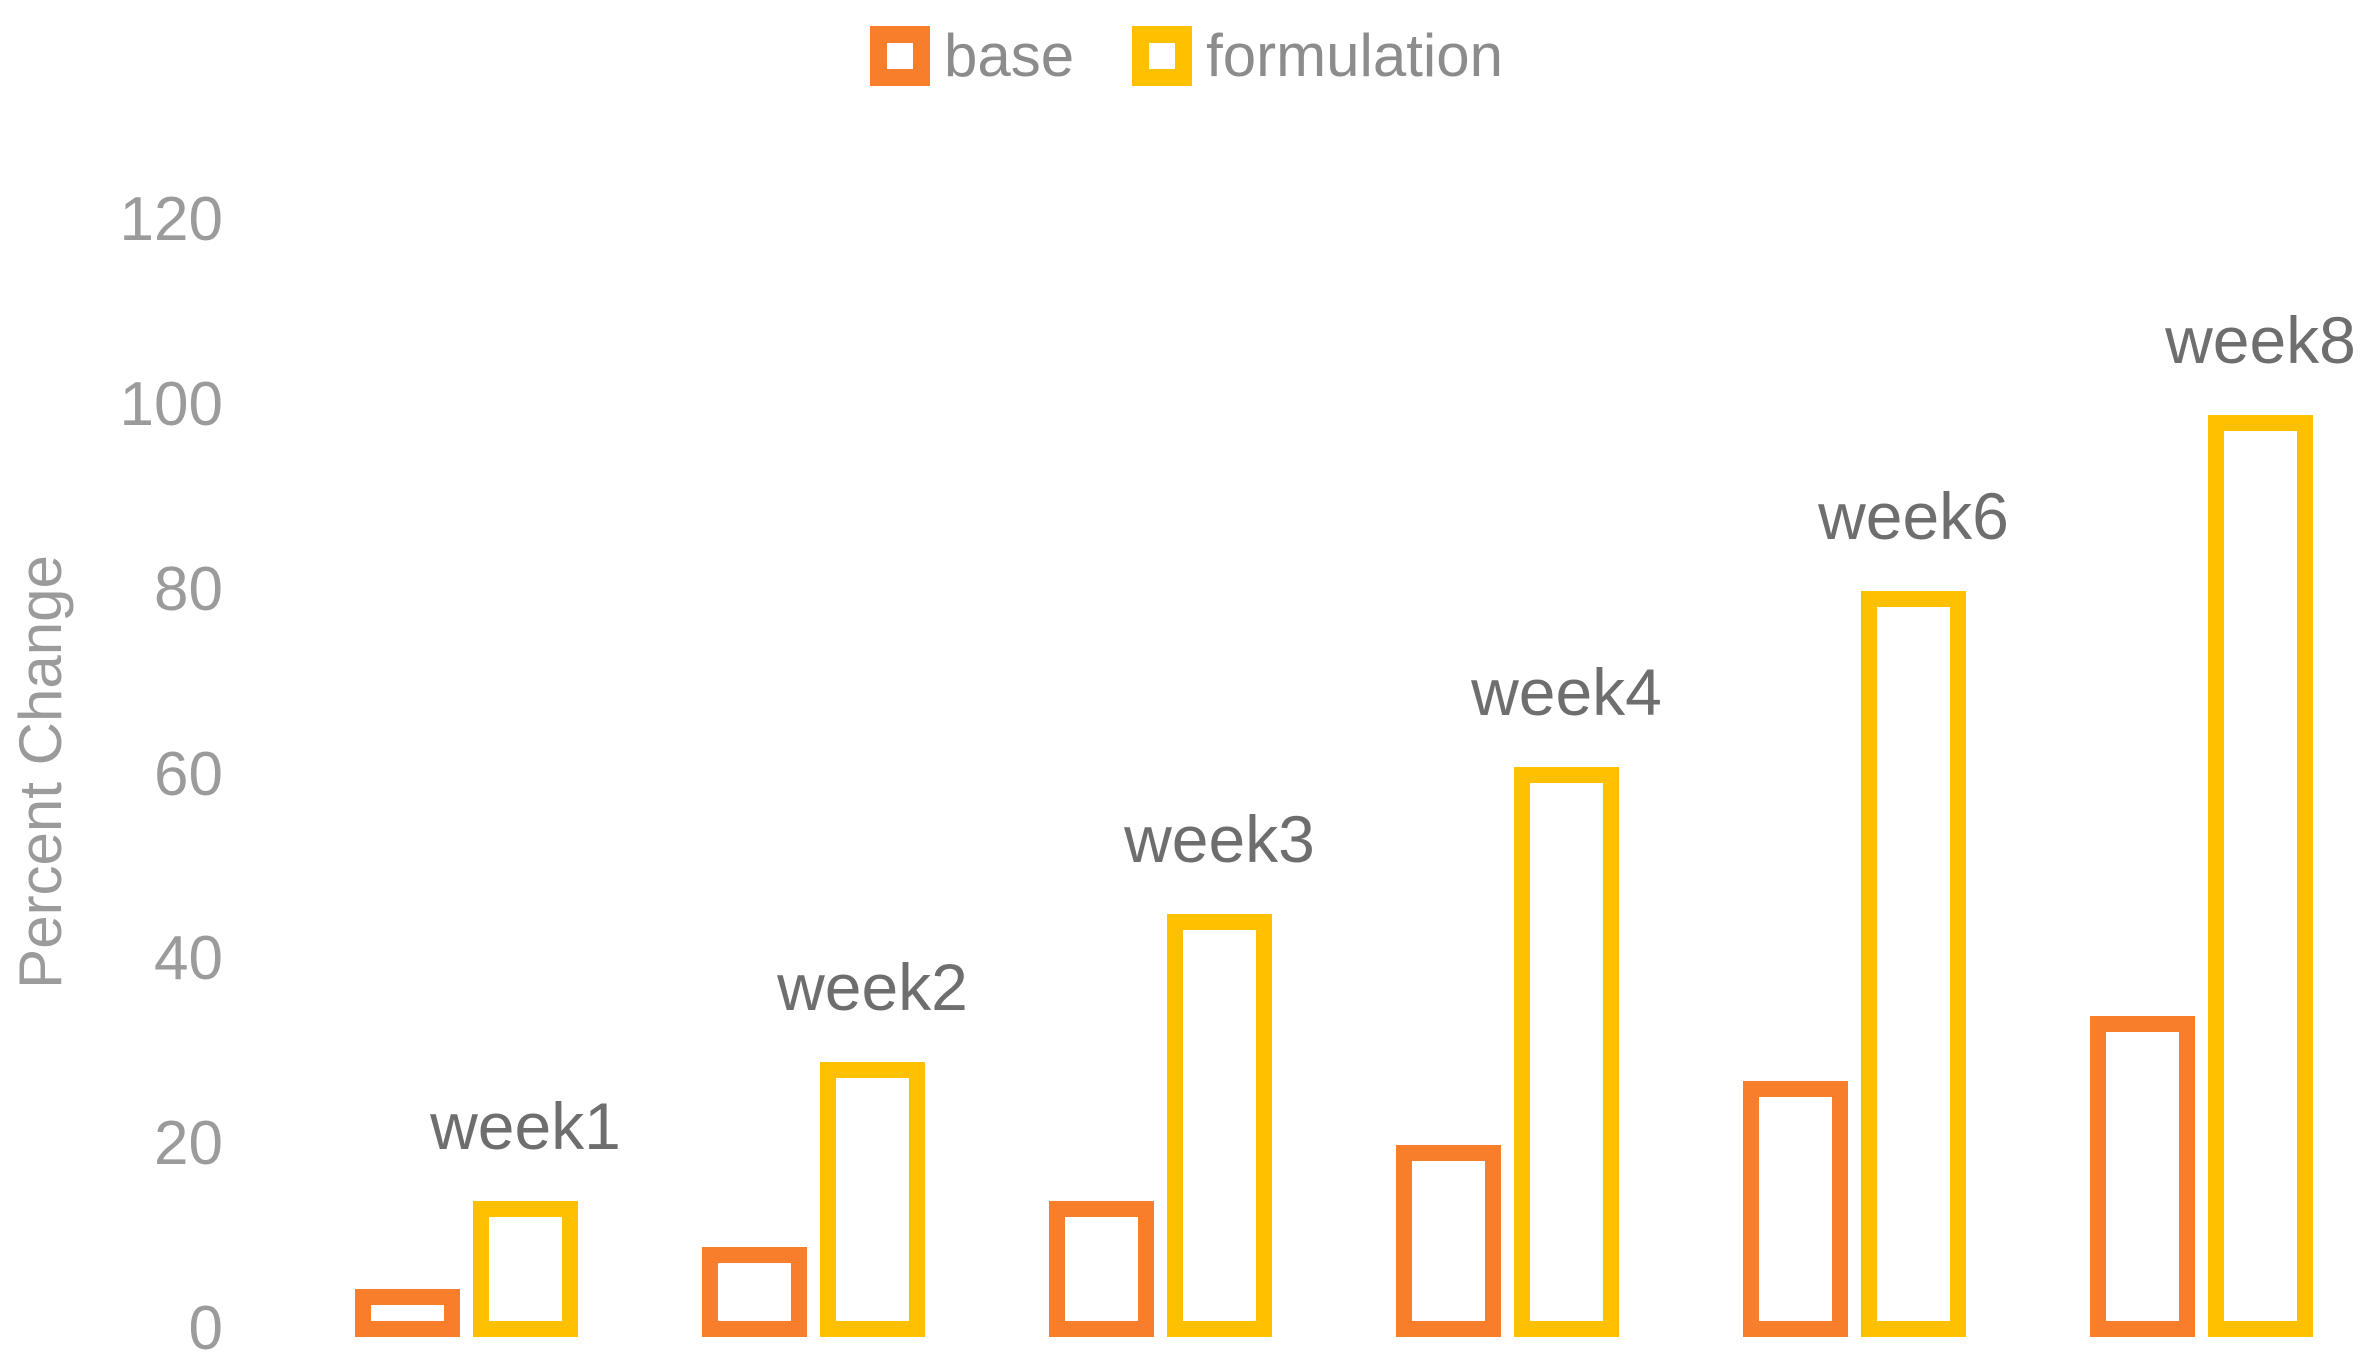 This screenshot has width=2373, height=1370. What do you see at coordinates (1101, 1269) in the screenshot?
I see `bar-base-week3` at bounding box center [1101, 1269].